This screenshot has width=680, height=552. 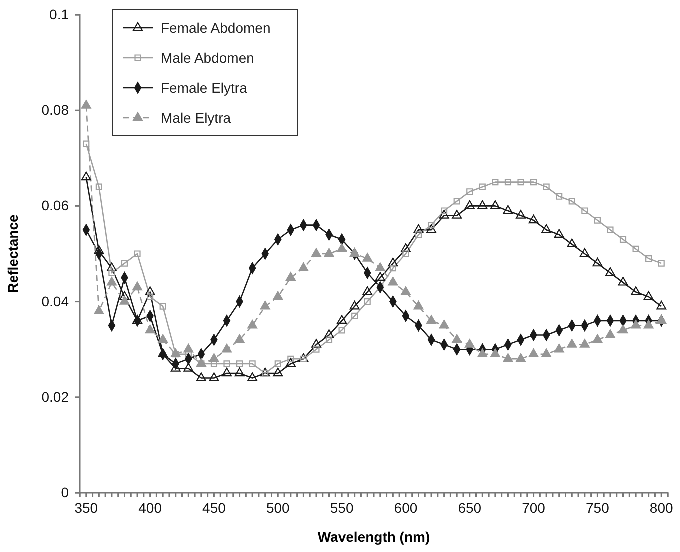 What do you see at coordinates (214, 508) in the screenshot?
I see `x-tick-label: 450` at bounding box center [214, 508].